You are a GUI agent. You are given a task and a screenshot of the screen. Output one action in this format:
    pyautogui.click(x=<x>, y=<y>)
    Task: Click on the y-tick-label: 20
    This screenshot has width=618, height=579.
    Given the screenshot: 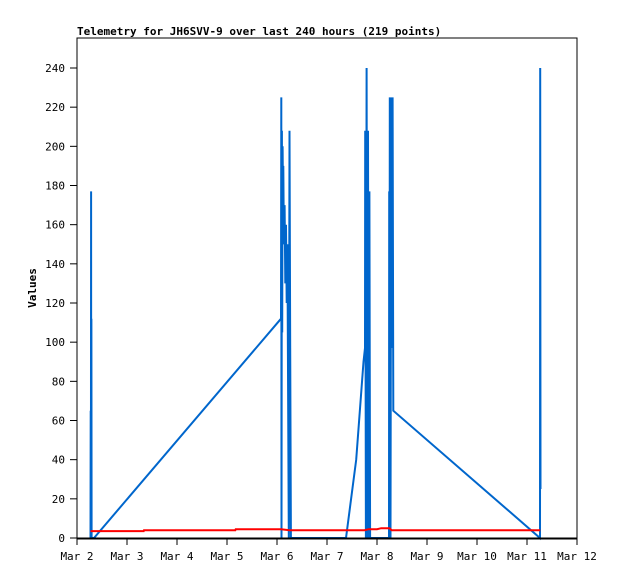 What is the action you would take?
    pyautogui.click(x=58, y=499)
    